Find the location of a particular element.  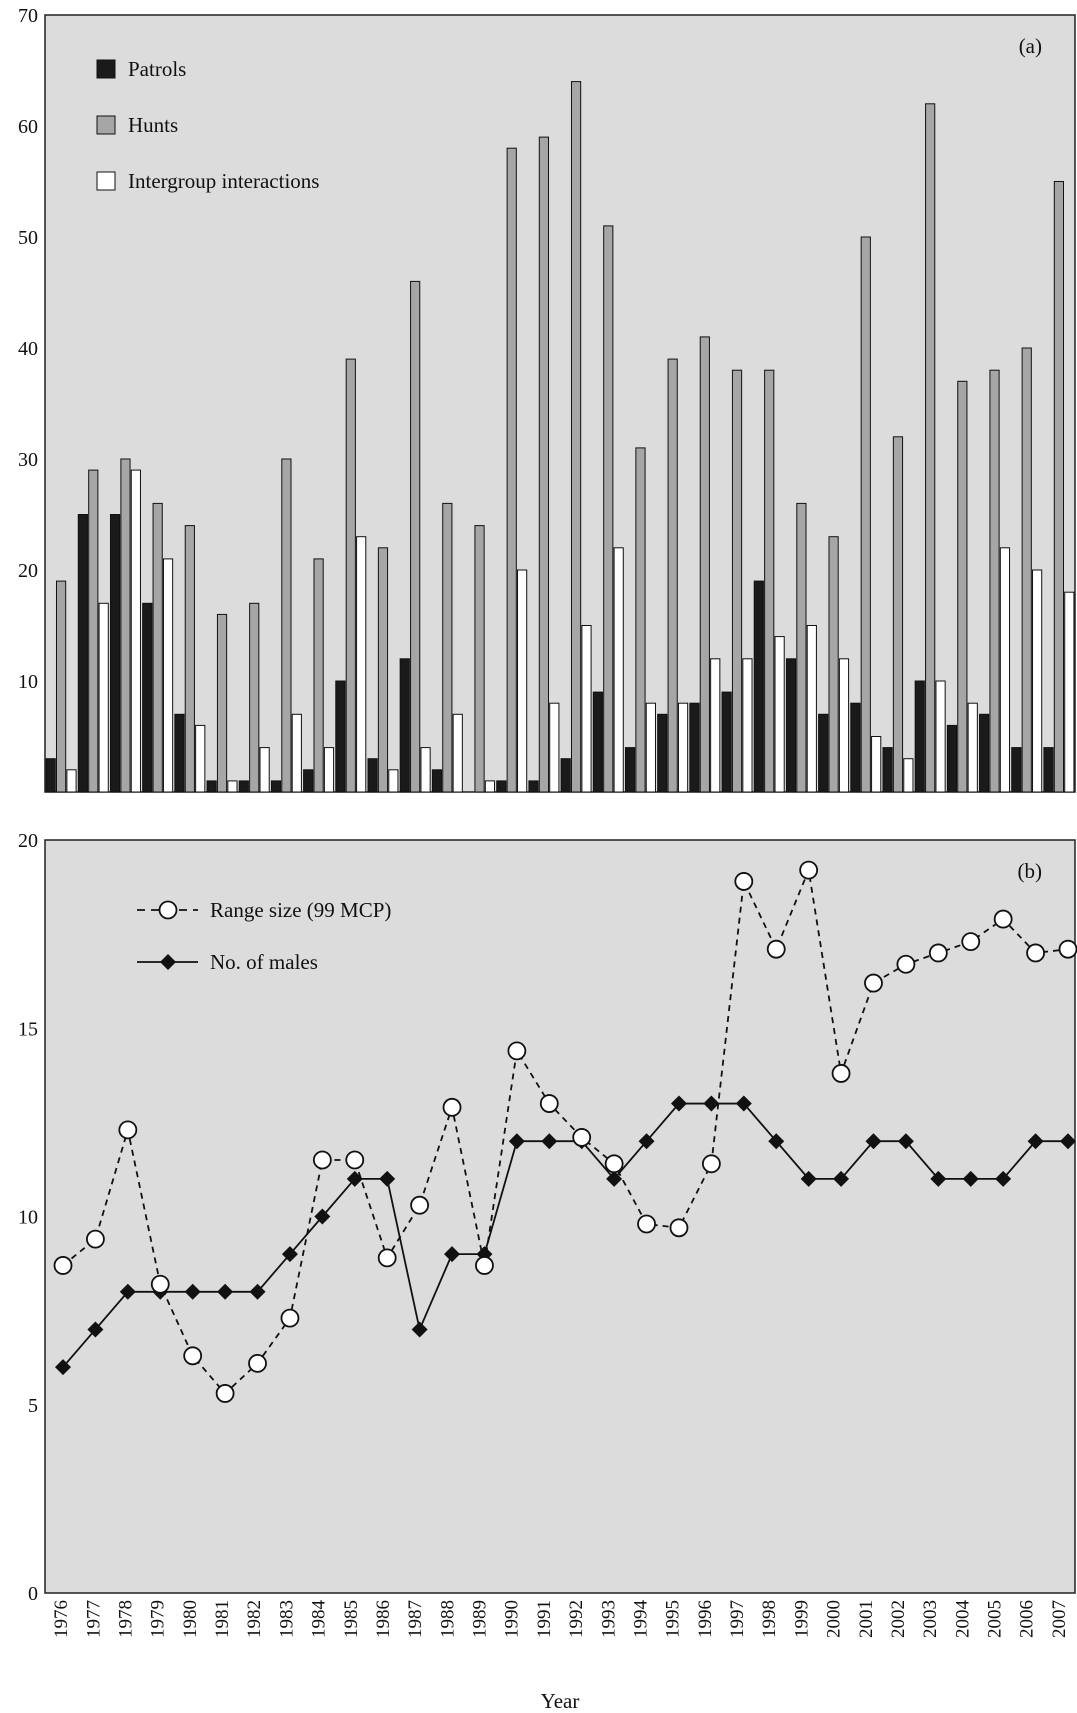

point-range-size-99-mcp-1984 is located at coordinates (322, 1160).